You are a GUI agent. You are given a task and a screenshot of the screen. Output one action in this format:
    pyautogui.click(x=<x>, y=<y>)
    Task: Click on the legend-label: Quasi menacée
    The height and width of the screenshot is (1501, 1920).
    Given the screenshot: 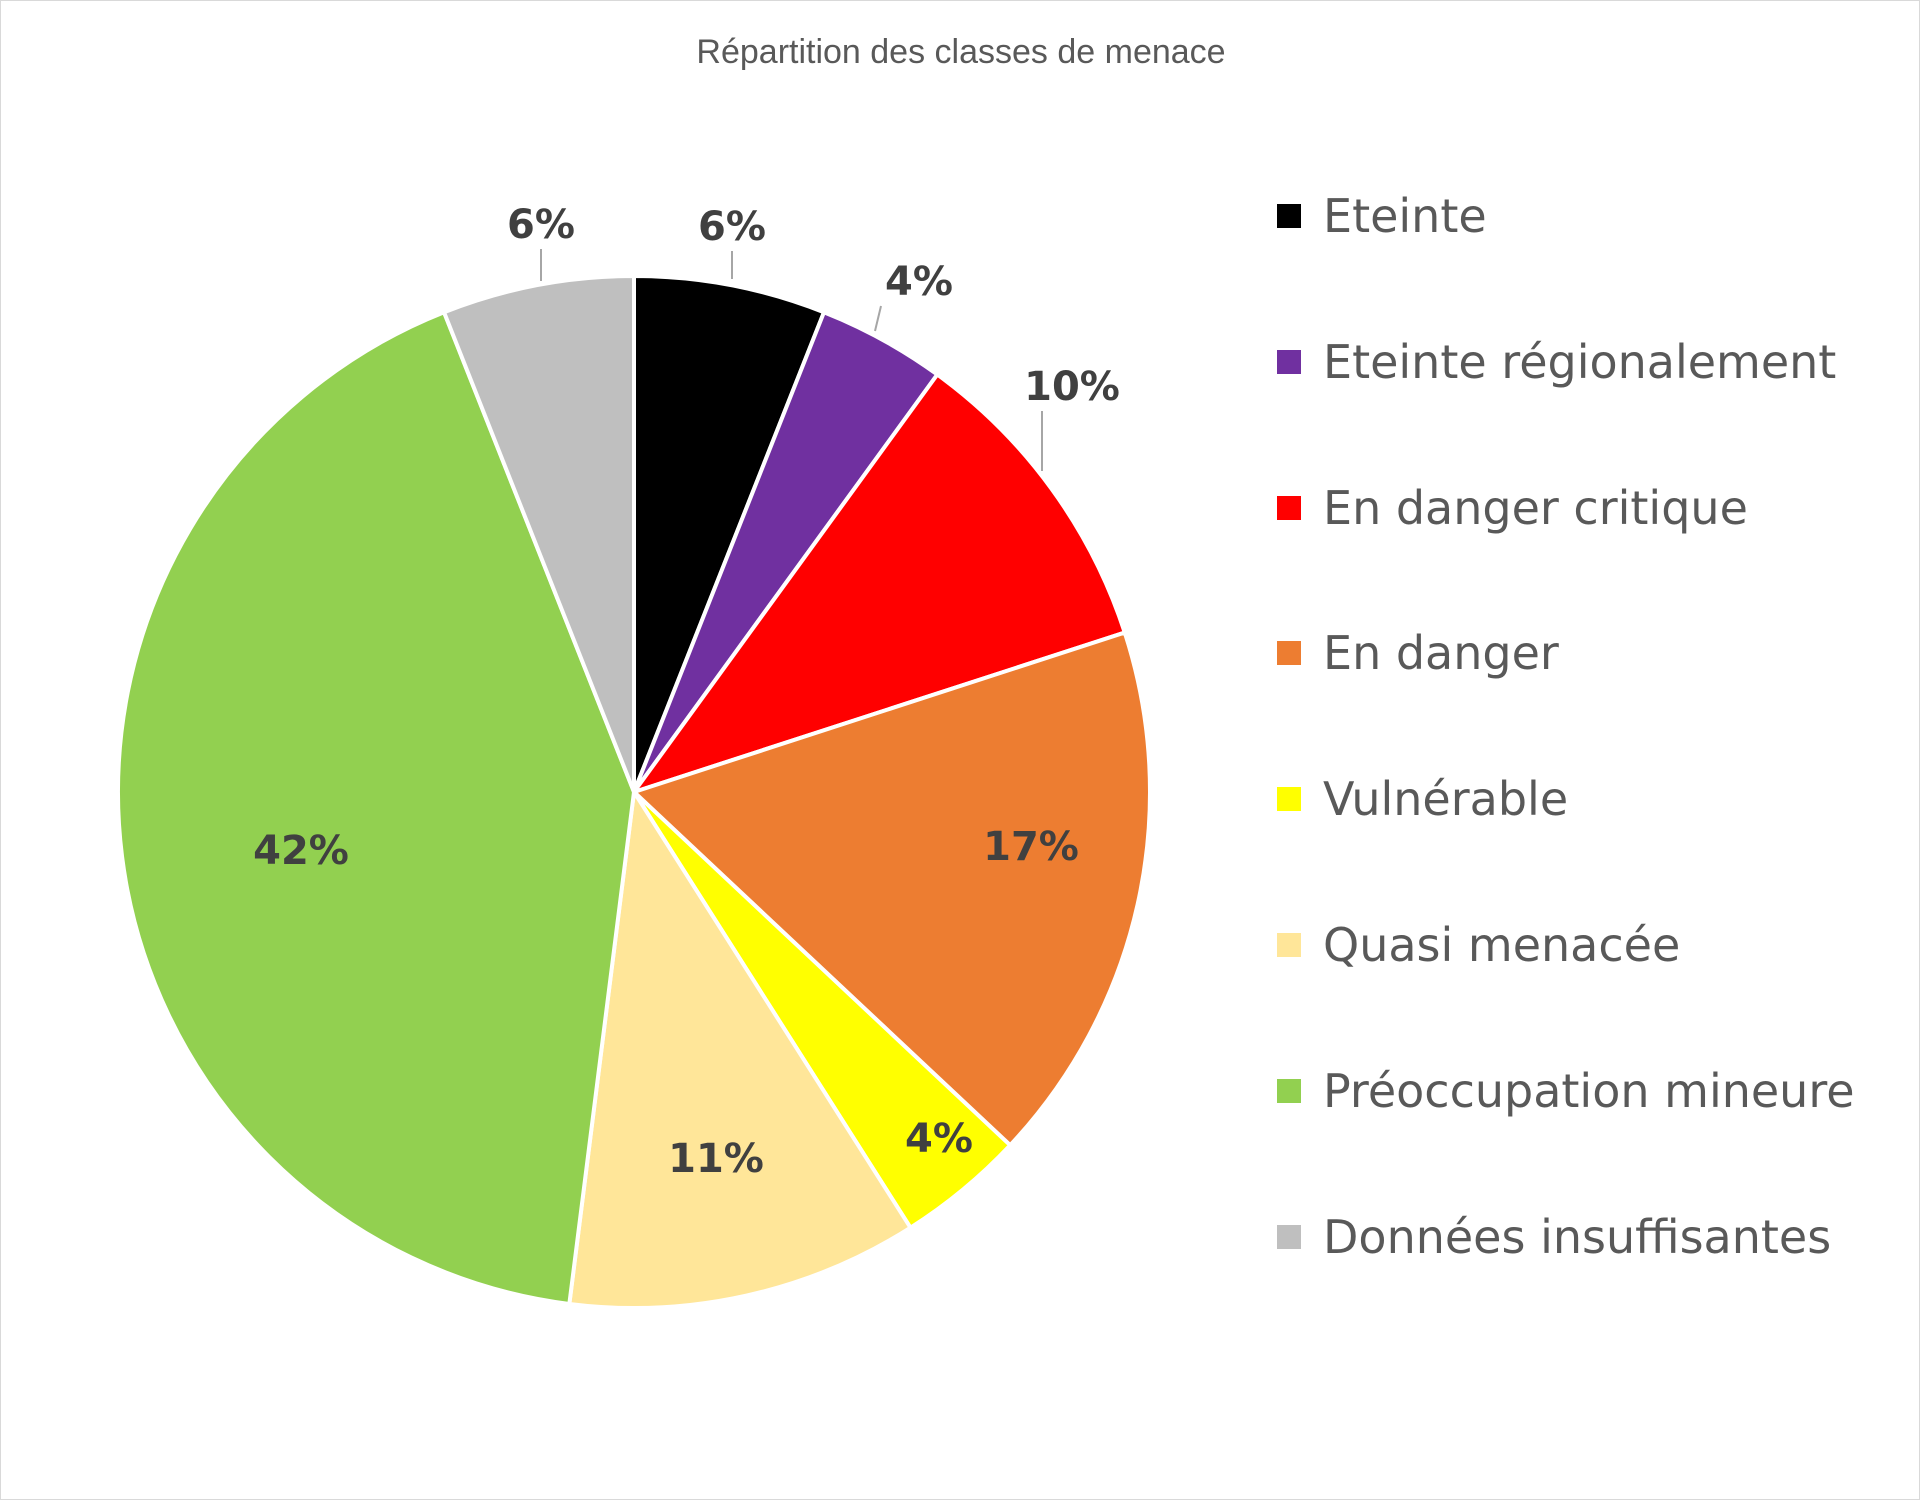 What is the action you would take?
    pyautogui.click(x=1502, y=945)
    